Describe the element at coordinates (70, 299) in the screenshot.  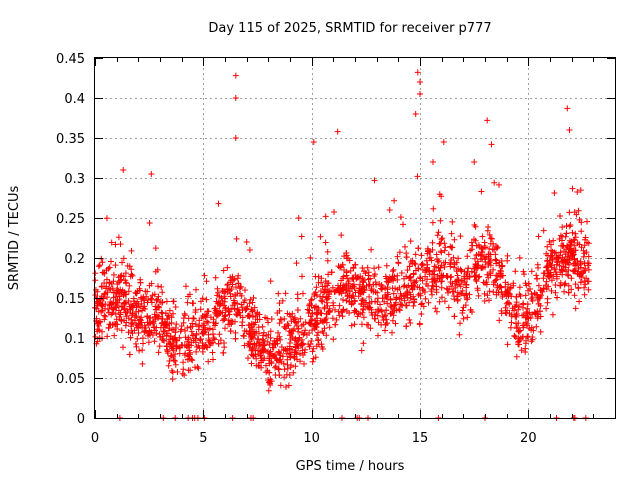
I see `y-tick-label: 0.15` at that location.